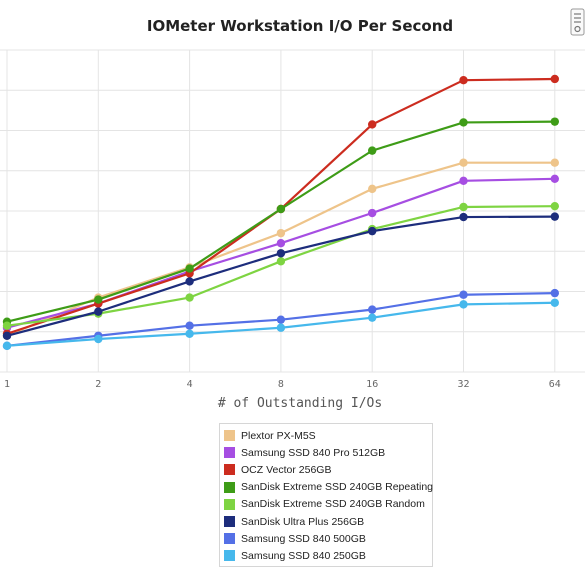  I want to click on x-tick-label: 1, so click(7, 384).